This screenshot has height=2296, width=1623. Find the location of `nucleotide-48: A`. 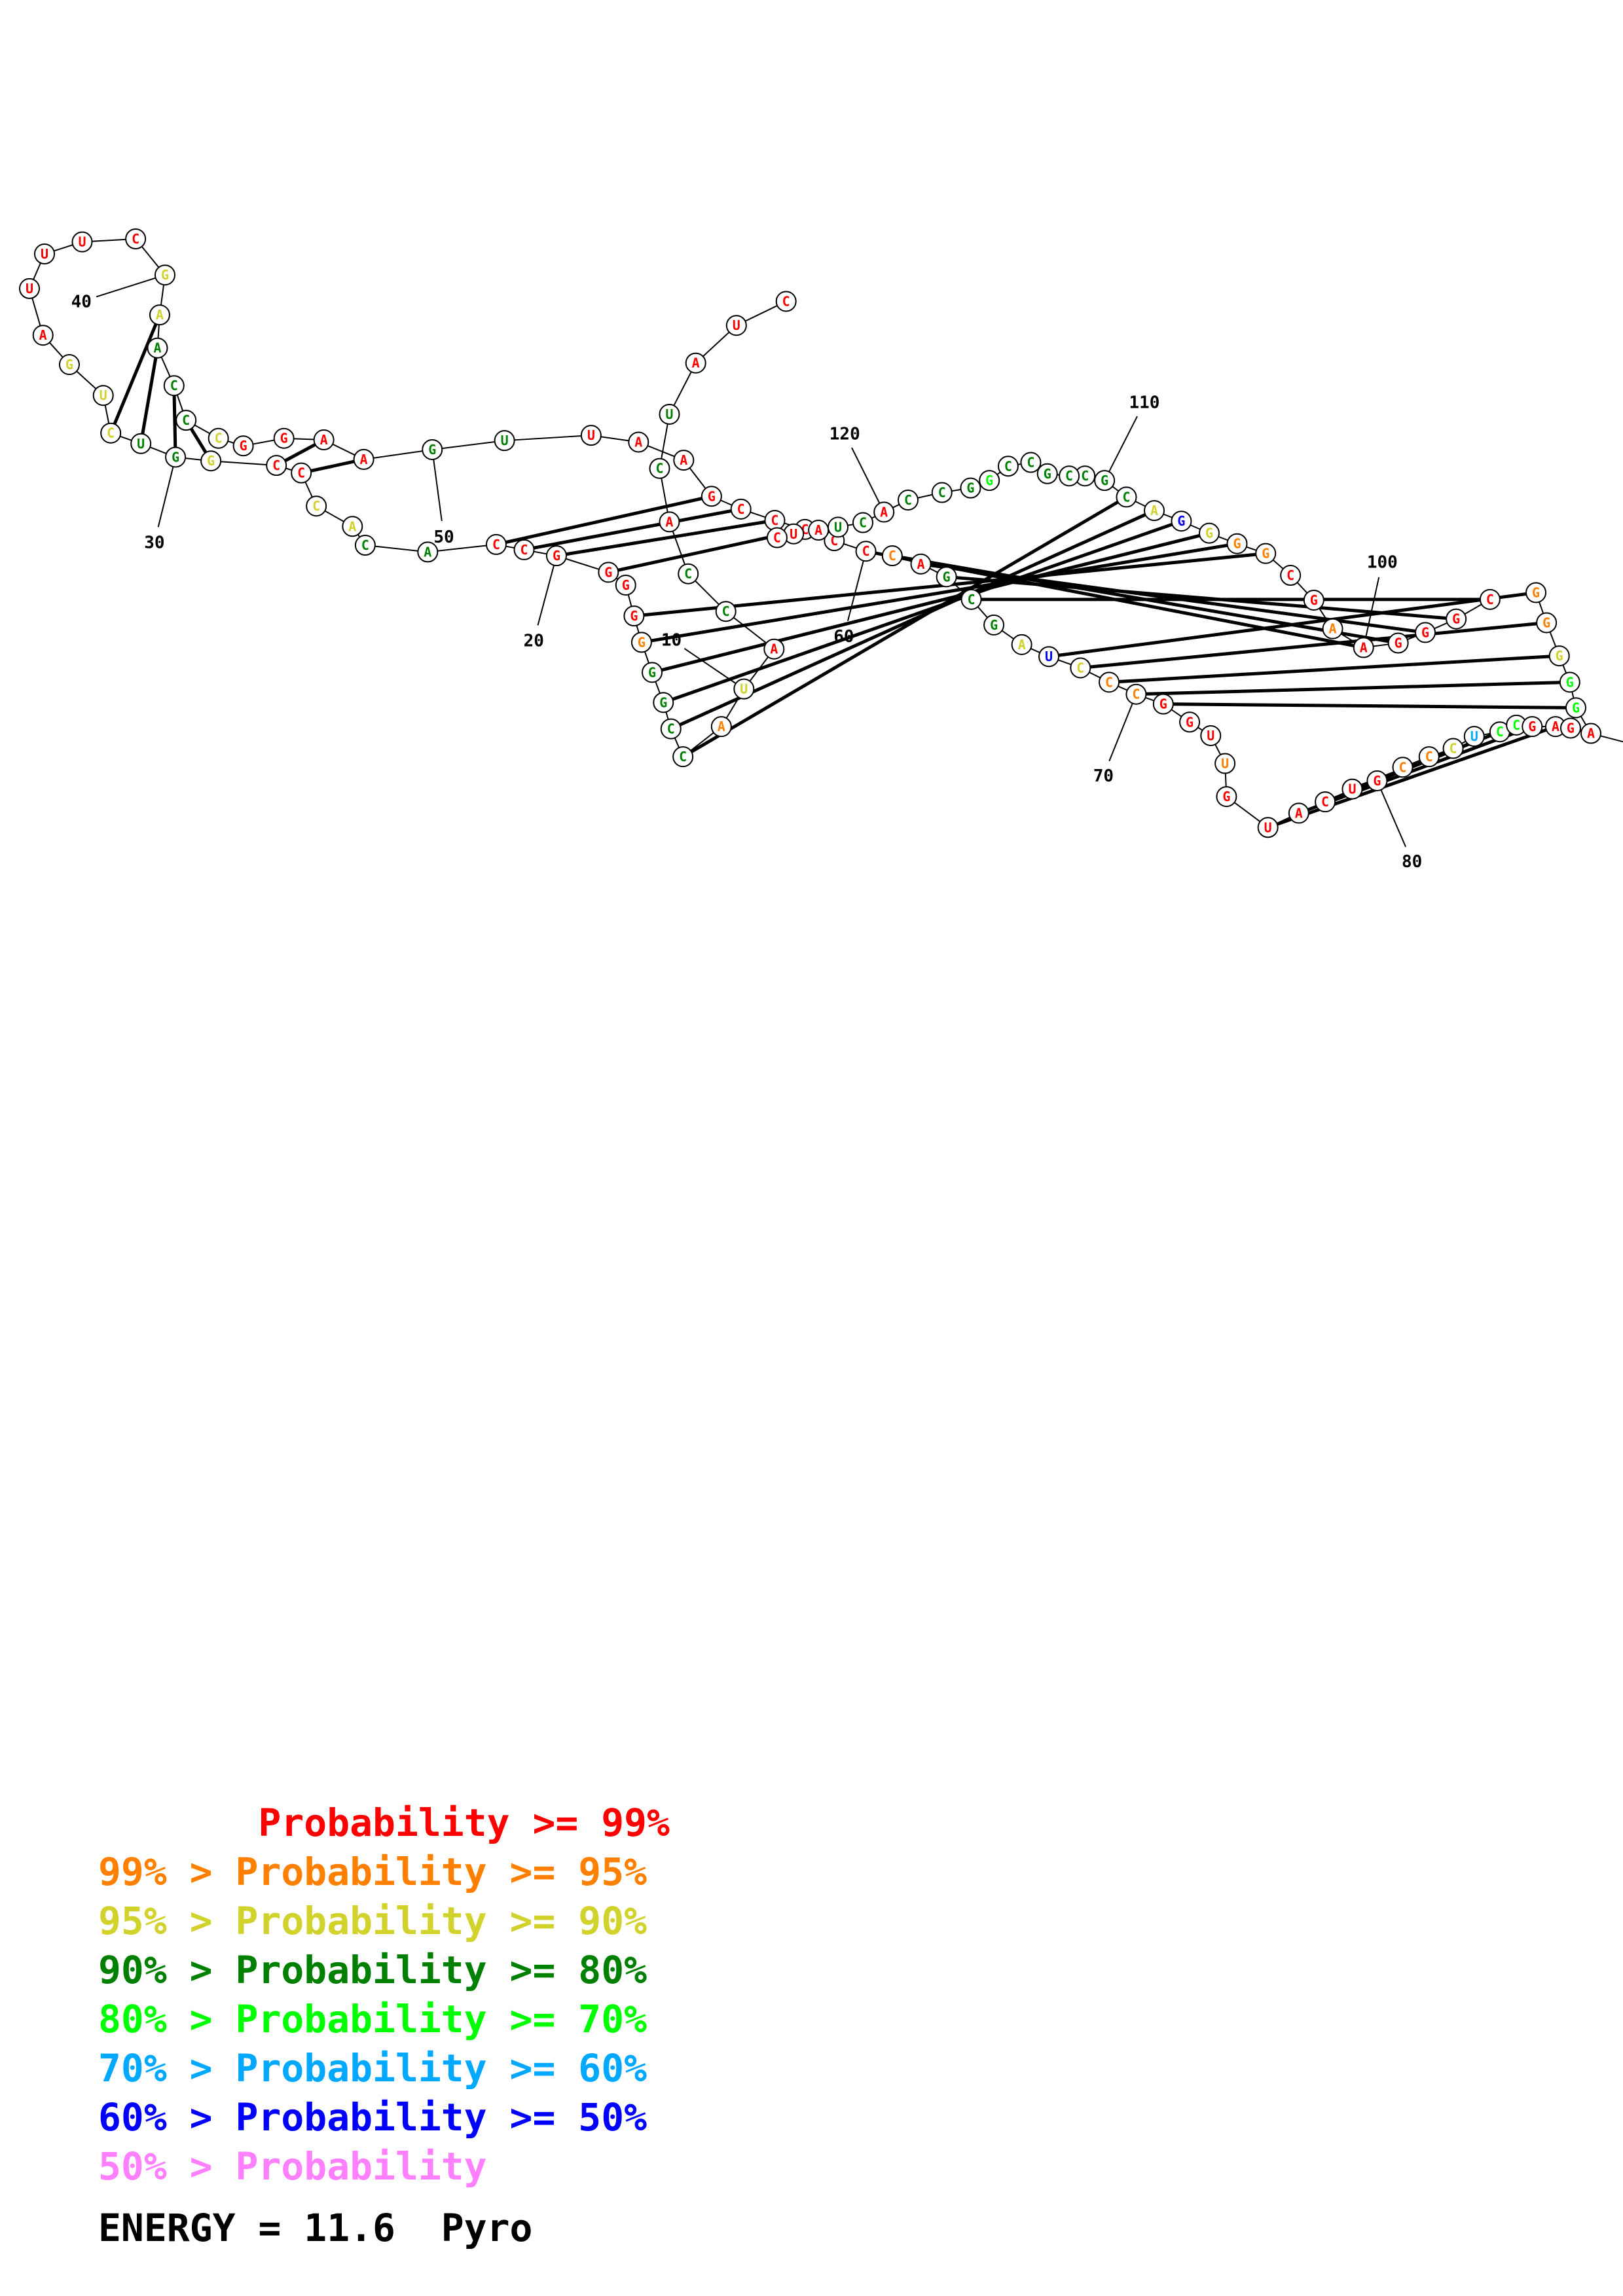

nucleotide-48: A is located at coordinates (324, 440).